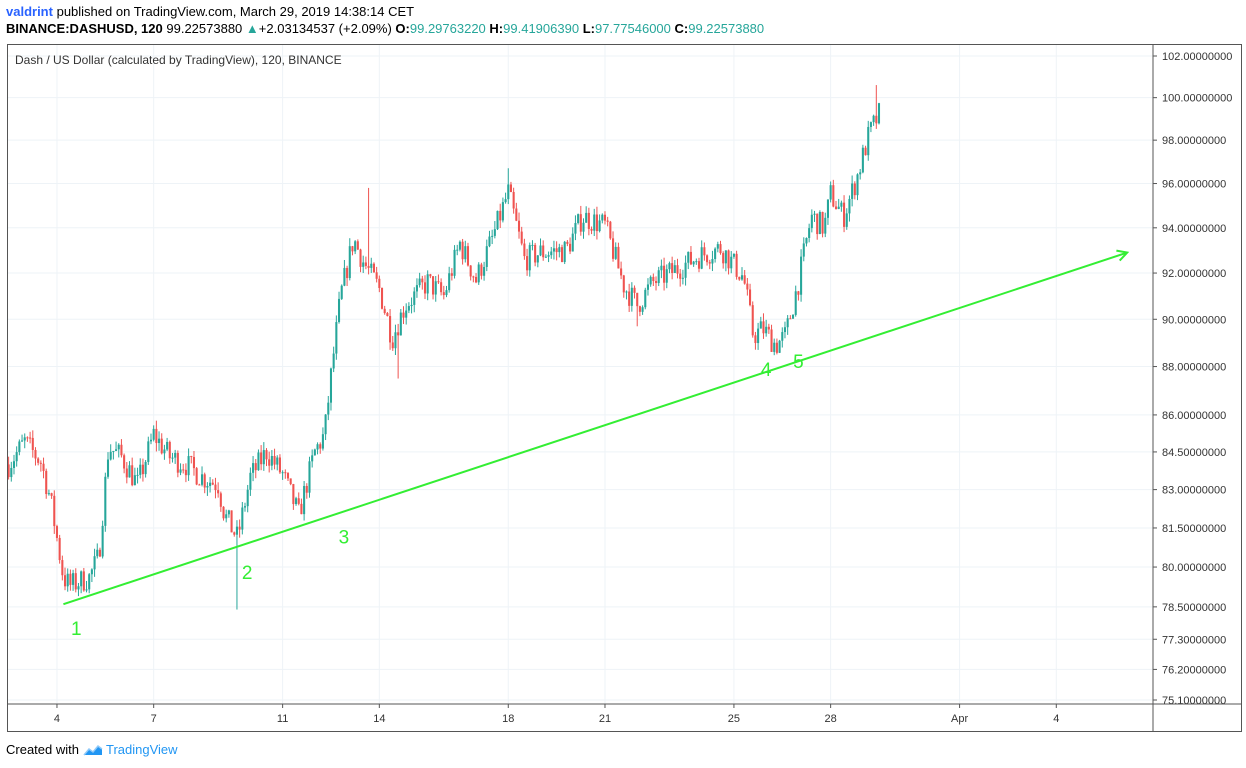 The width and height of the screenshot is (1246, 768). What do you see at coordinates (1194, 491) in the screenshot?
I see `y-tick-label: 83.00000000` at bounding box center [1194, 491].